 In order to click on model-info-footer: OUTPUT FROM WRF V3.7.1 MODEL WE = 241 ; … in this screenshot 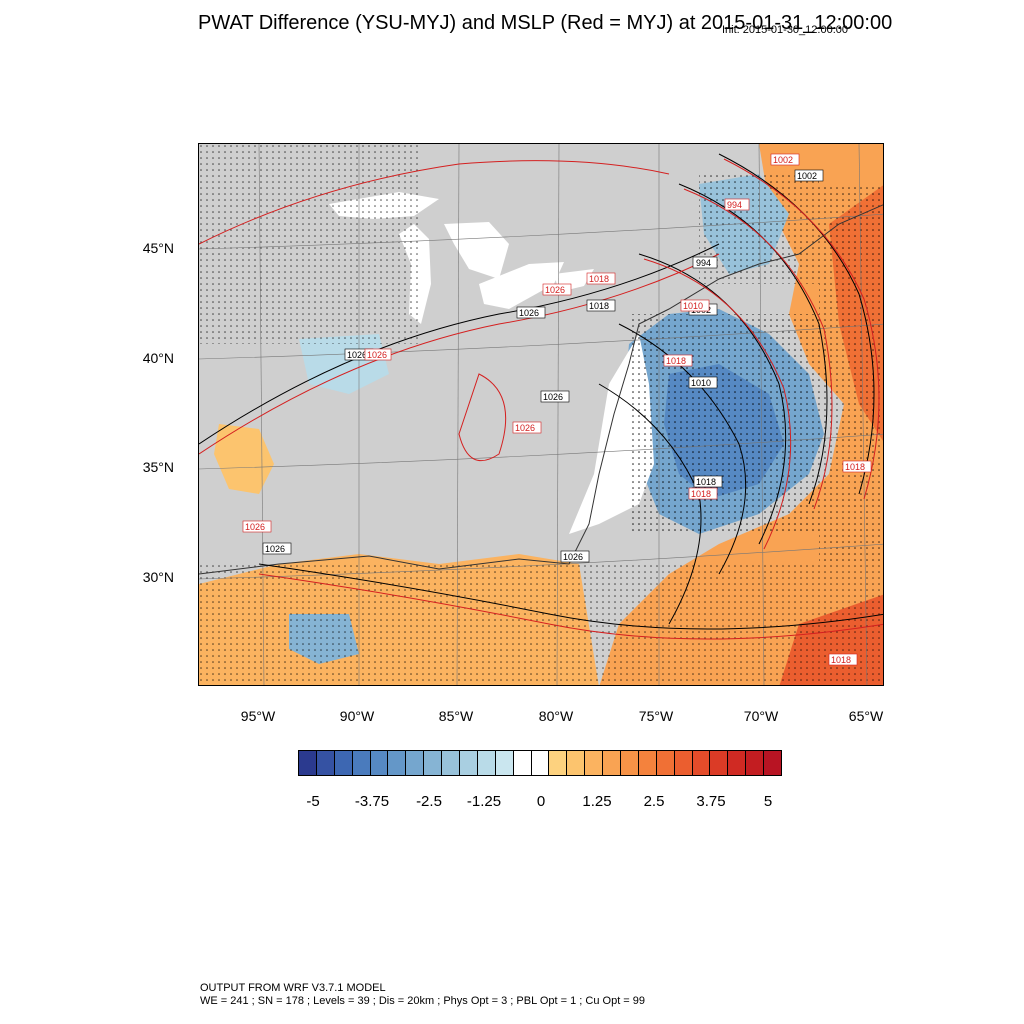, I will do `click(422, 995)`.